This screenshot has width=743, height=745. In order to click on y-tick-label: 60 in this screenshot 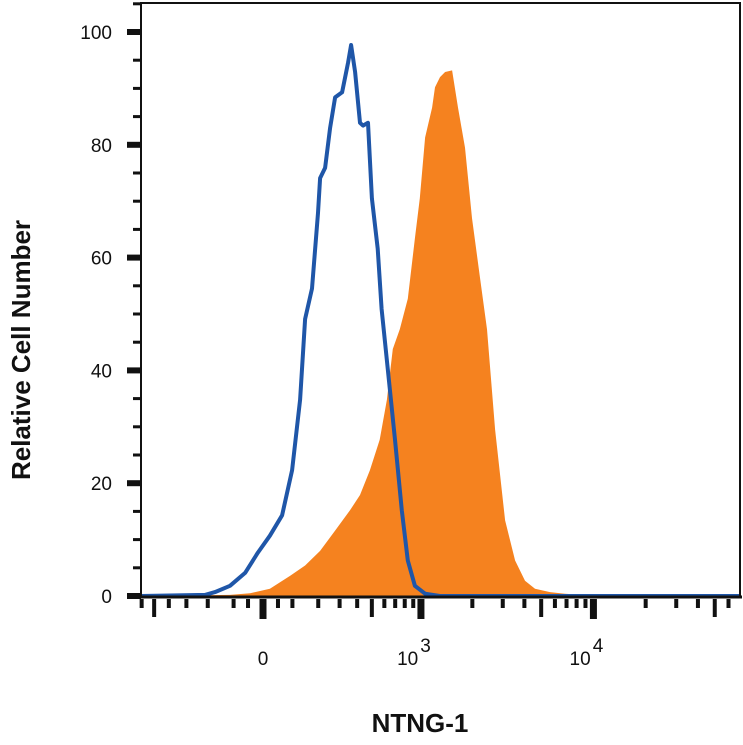, I will do `click(101, 259)`.